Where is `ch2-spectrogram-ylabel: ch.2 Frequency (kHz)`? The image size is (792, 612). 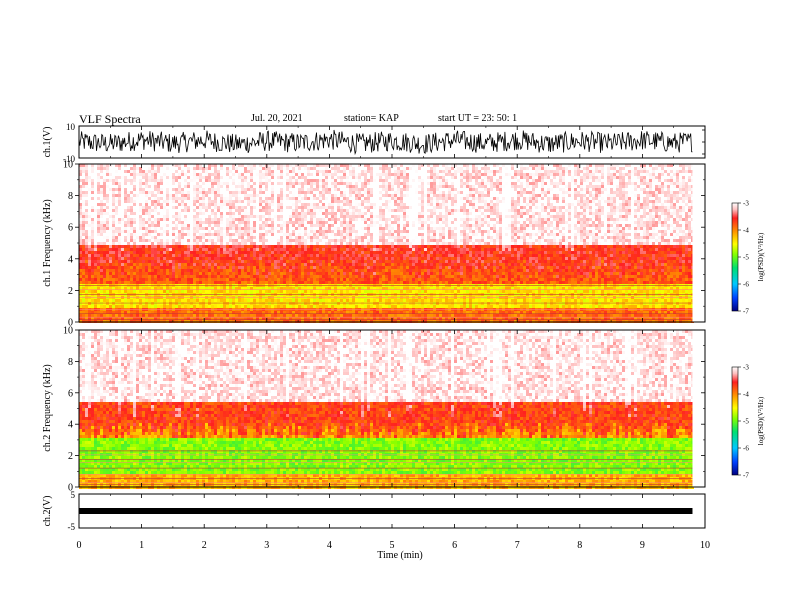
ch2-spectrogram-ylabel: ch.2 Frequency (kHz) is located at coordinates (47, 407).